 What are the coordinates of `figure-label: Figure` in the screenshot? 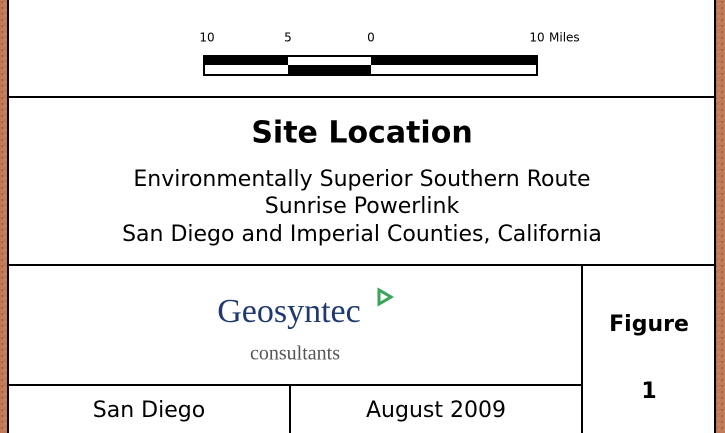 It's located at (649, 324).